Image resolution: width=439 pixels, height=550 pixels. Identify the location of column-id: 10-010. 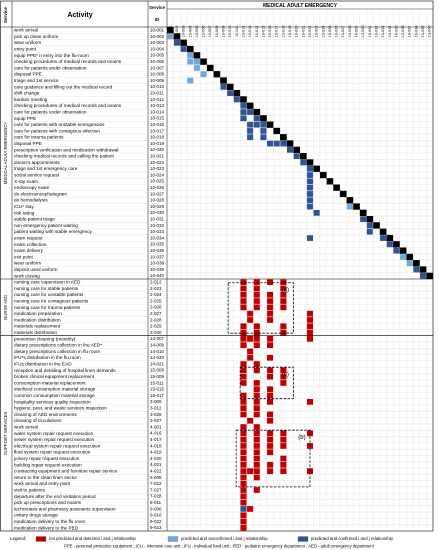
(230, 32).